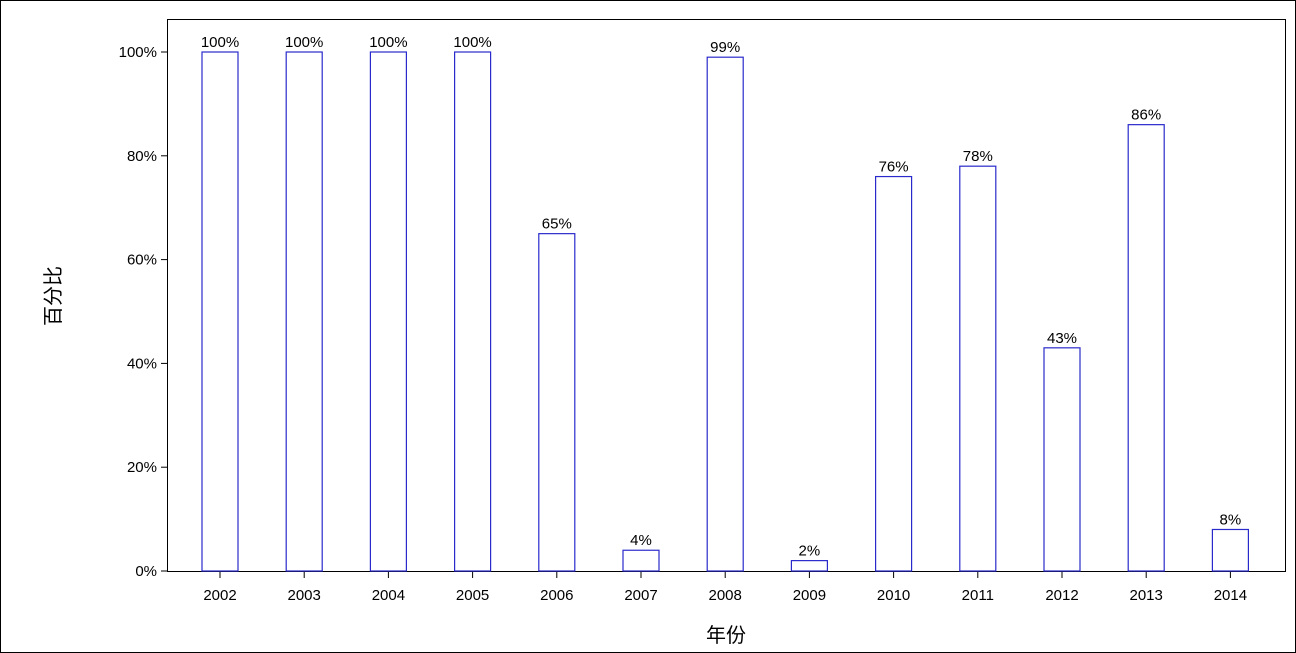 This screenshot has height=653, width=1296. What do you see at coordinates (138, 52) in the screenshot?
I see `y-tick-label: 100%` at bounding box center [138, 52].